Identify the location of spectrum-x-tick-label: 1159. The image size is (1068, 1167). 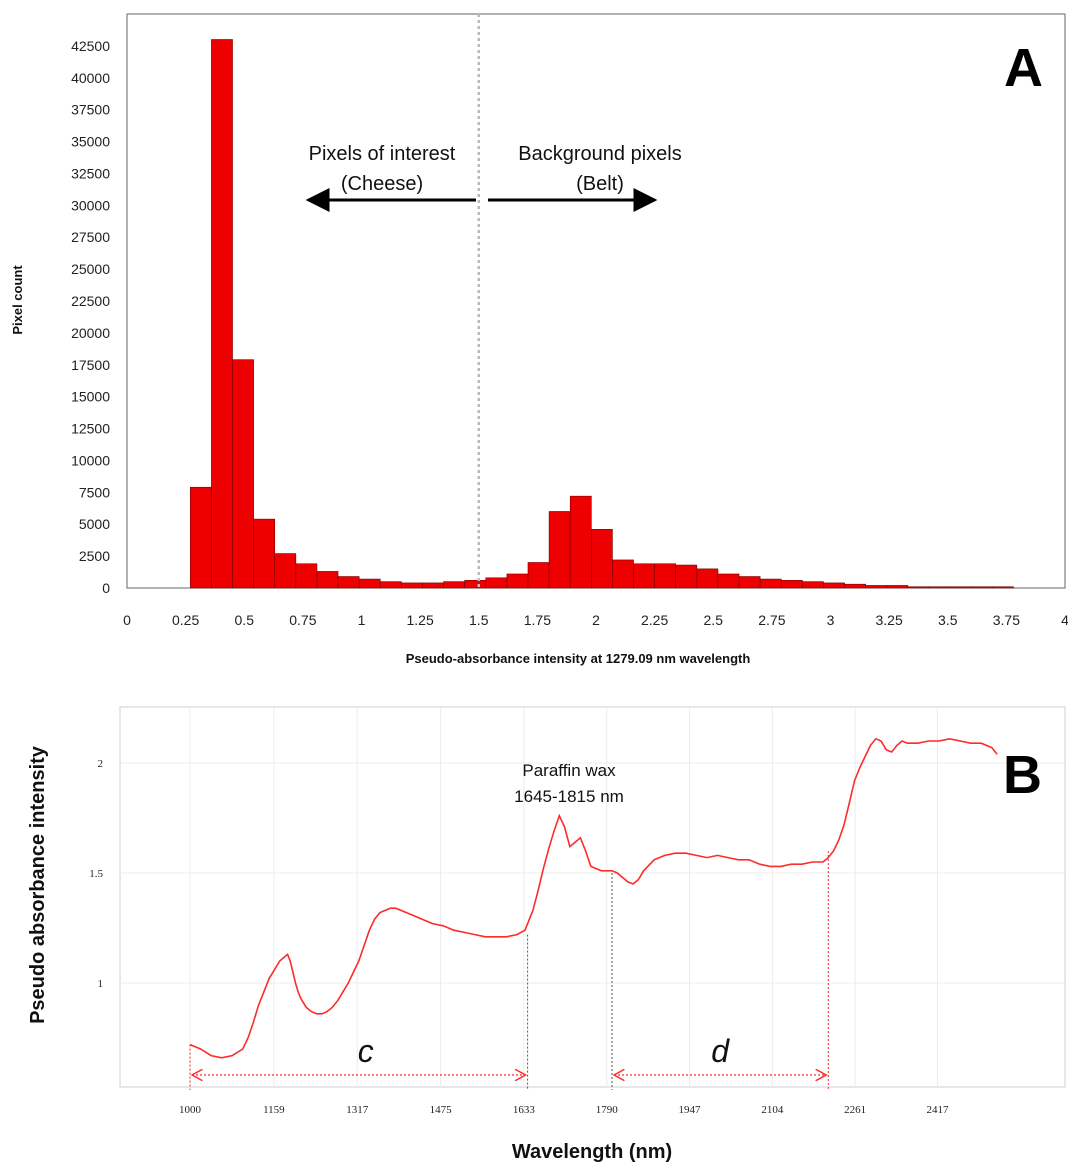
(274, 1110).